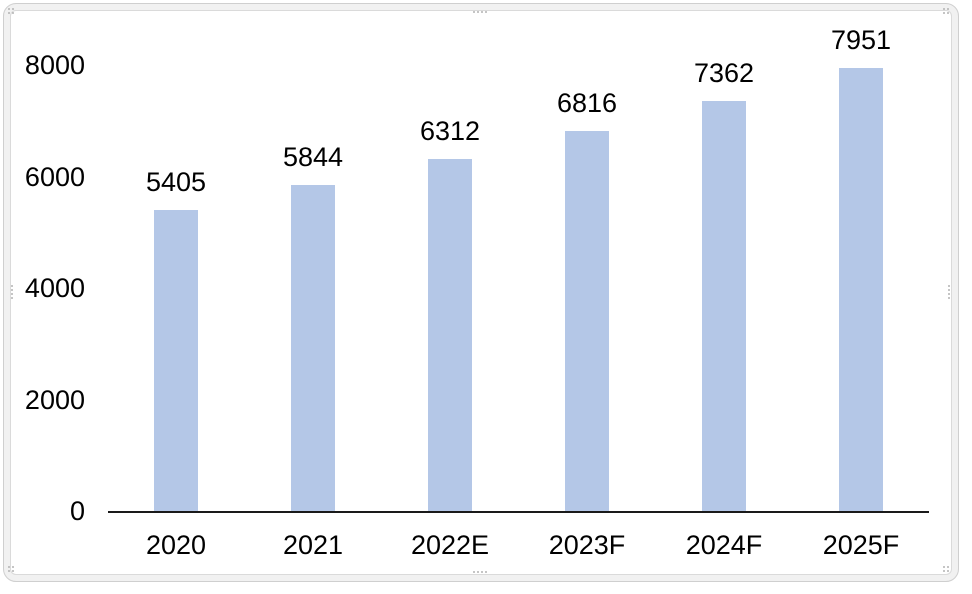 This screenshot has height=594, width=972. I want to click on x-axis-tick-label: 2023F, so click(587, 545).